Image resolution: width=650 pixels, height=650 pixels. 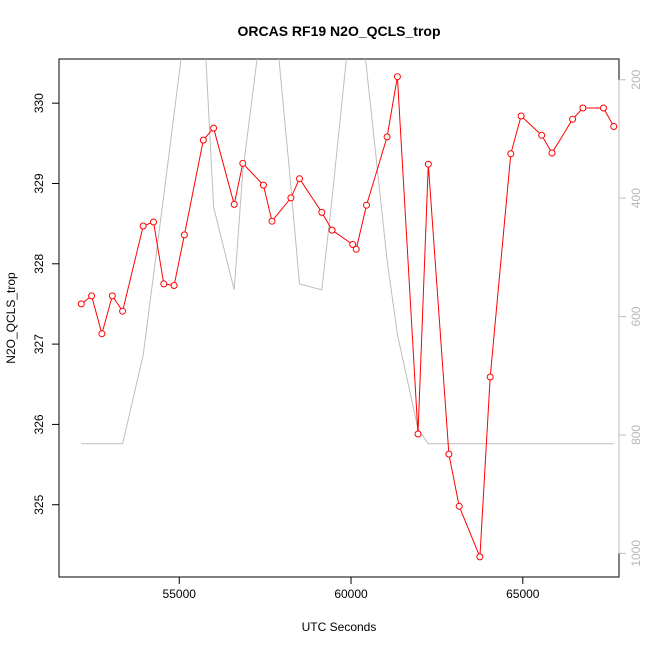 I want to click on y2-tick-label: 400, so click(x=636, y=198).